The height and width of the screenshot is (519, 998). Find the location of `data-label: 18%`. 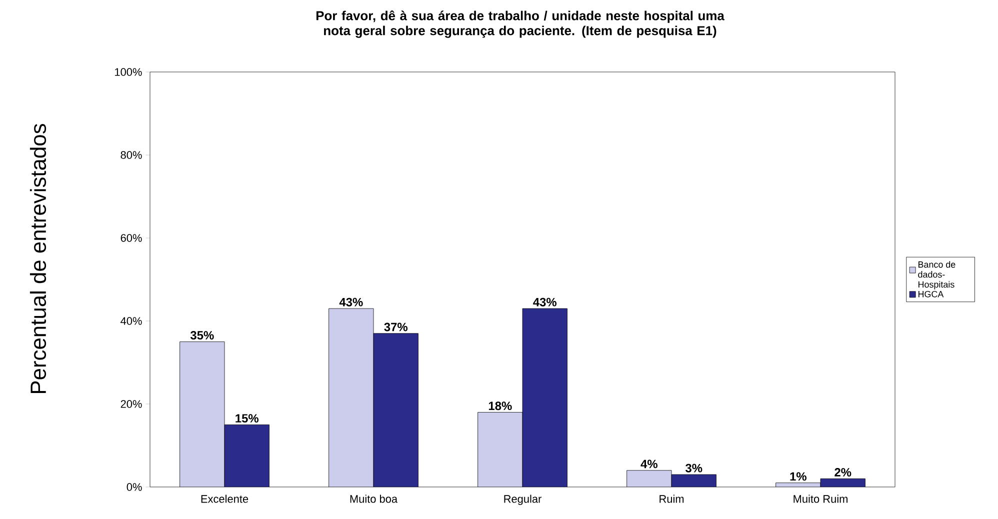

data-label: 18% is located at coordinates (500, 406).